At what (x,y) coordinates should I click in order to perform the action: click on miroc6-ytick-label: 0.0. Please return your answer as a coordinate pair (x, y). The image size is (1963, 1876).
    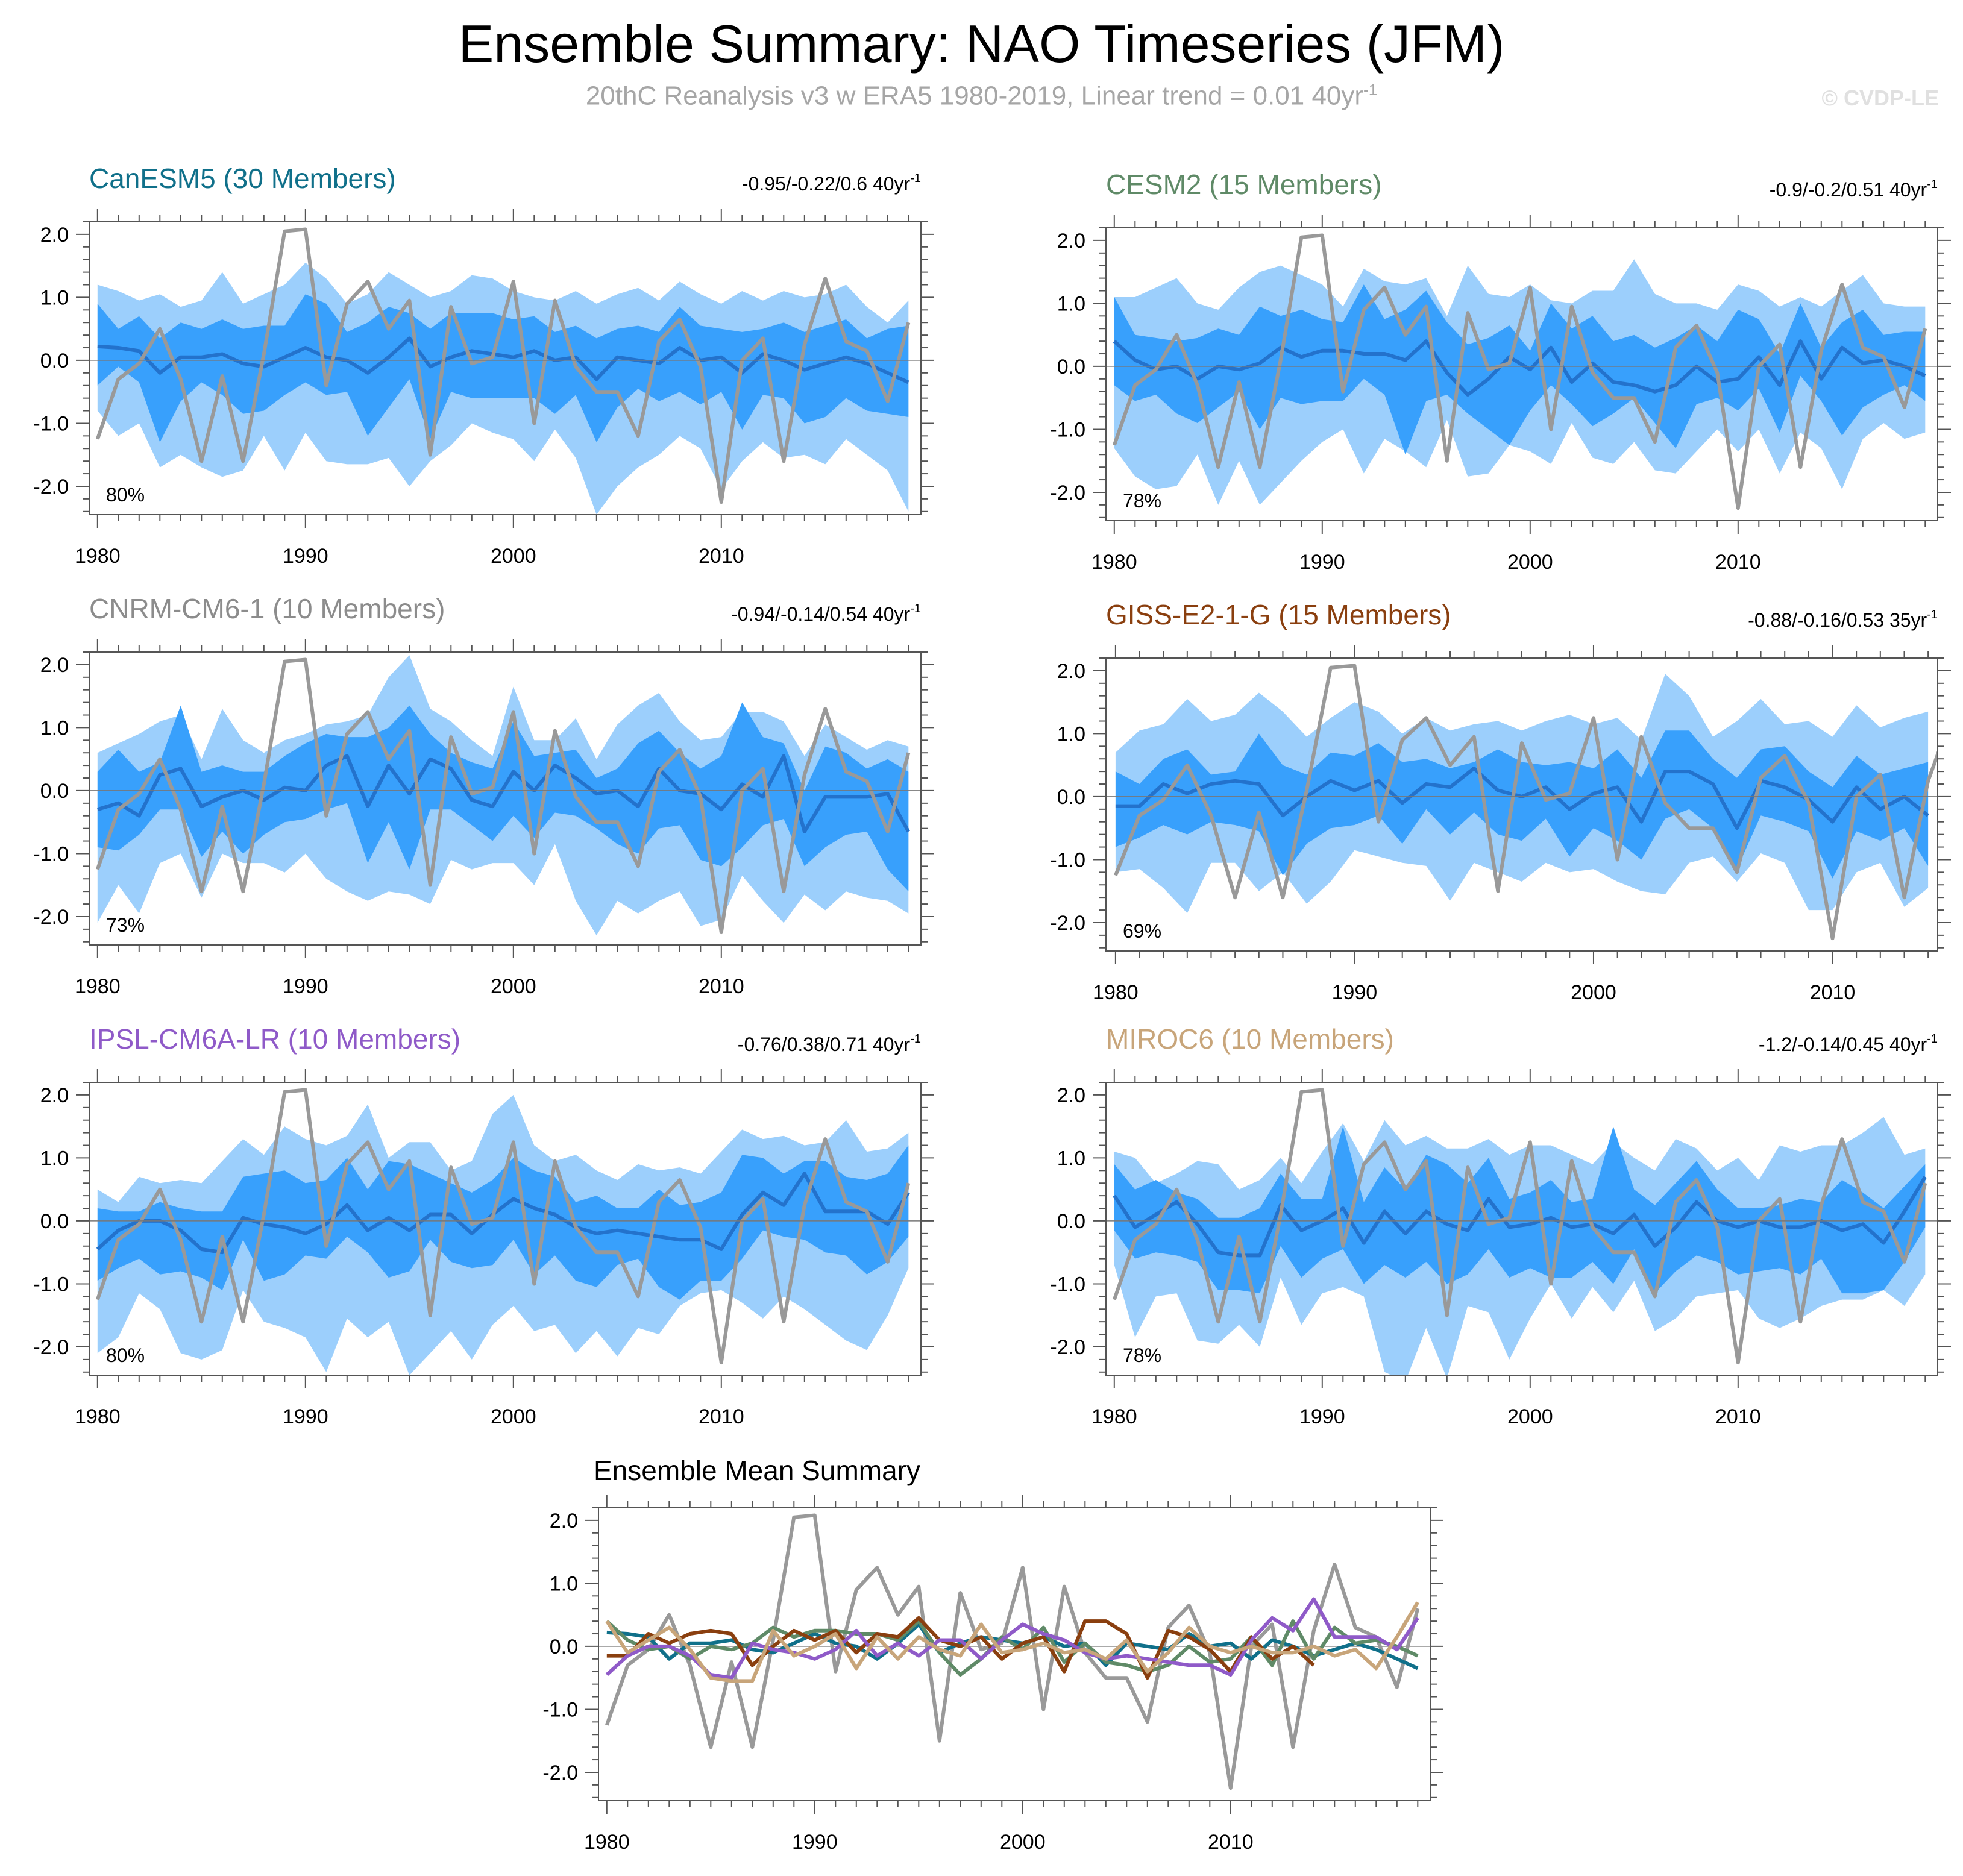
    Looking at the image, I should click on (1071, 1221).